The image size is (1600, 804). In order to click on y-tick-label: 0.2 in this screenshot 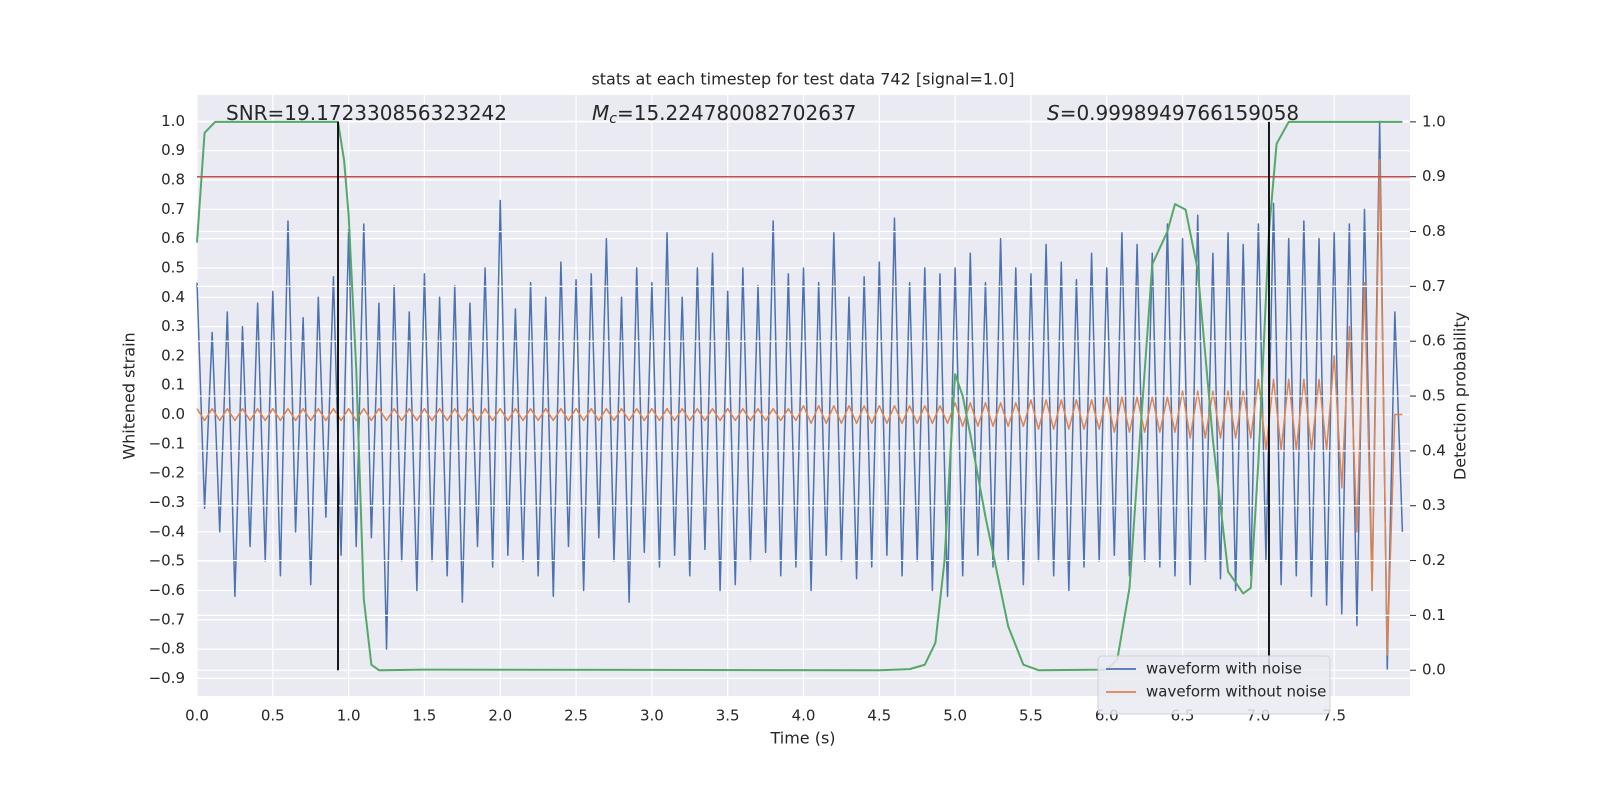, I will do `click(173, 355)`.